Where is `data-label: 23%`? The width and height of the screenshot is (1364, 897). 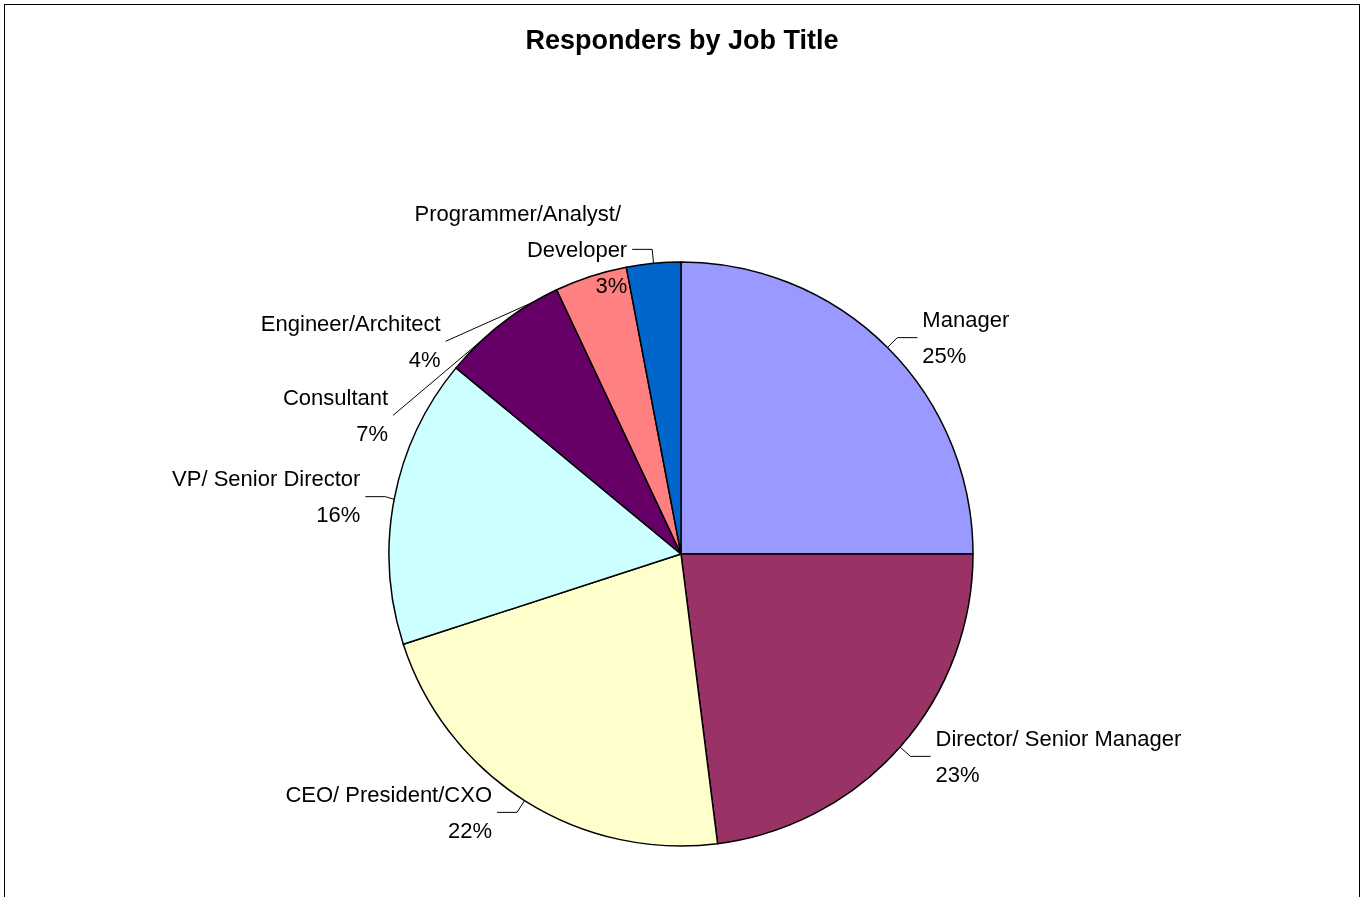 data-label: 23% is located at coordinates (957, 774).